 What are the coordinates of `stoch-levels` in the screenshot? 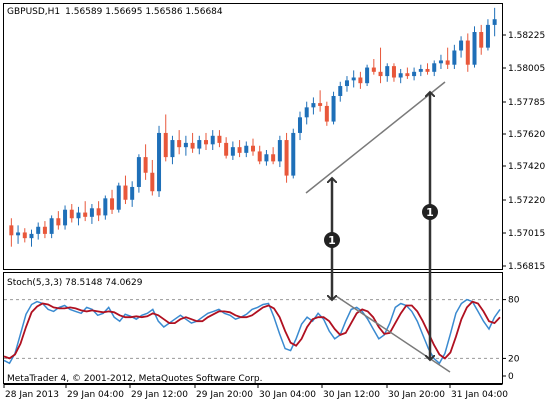 It's located at (252, 329).